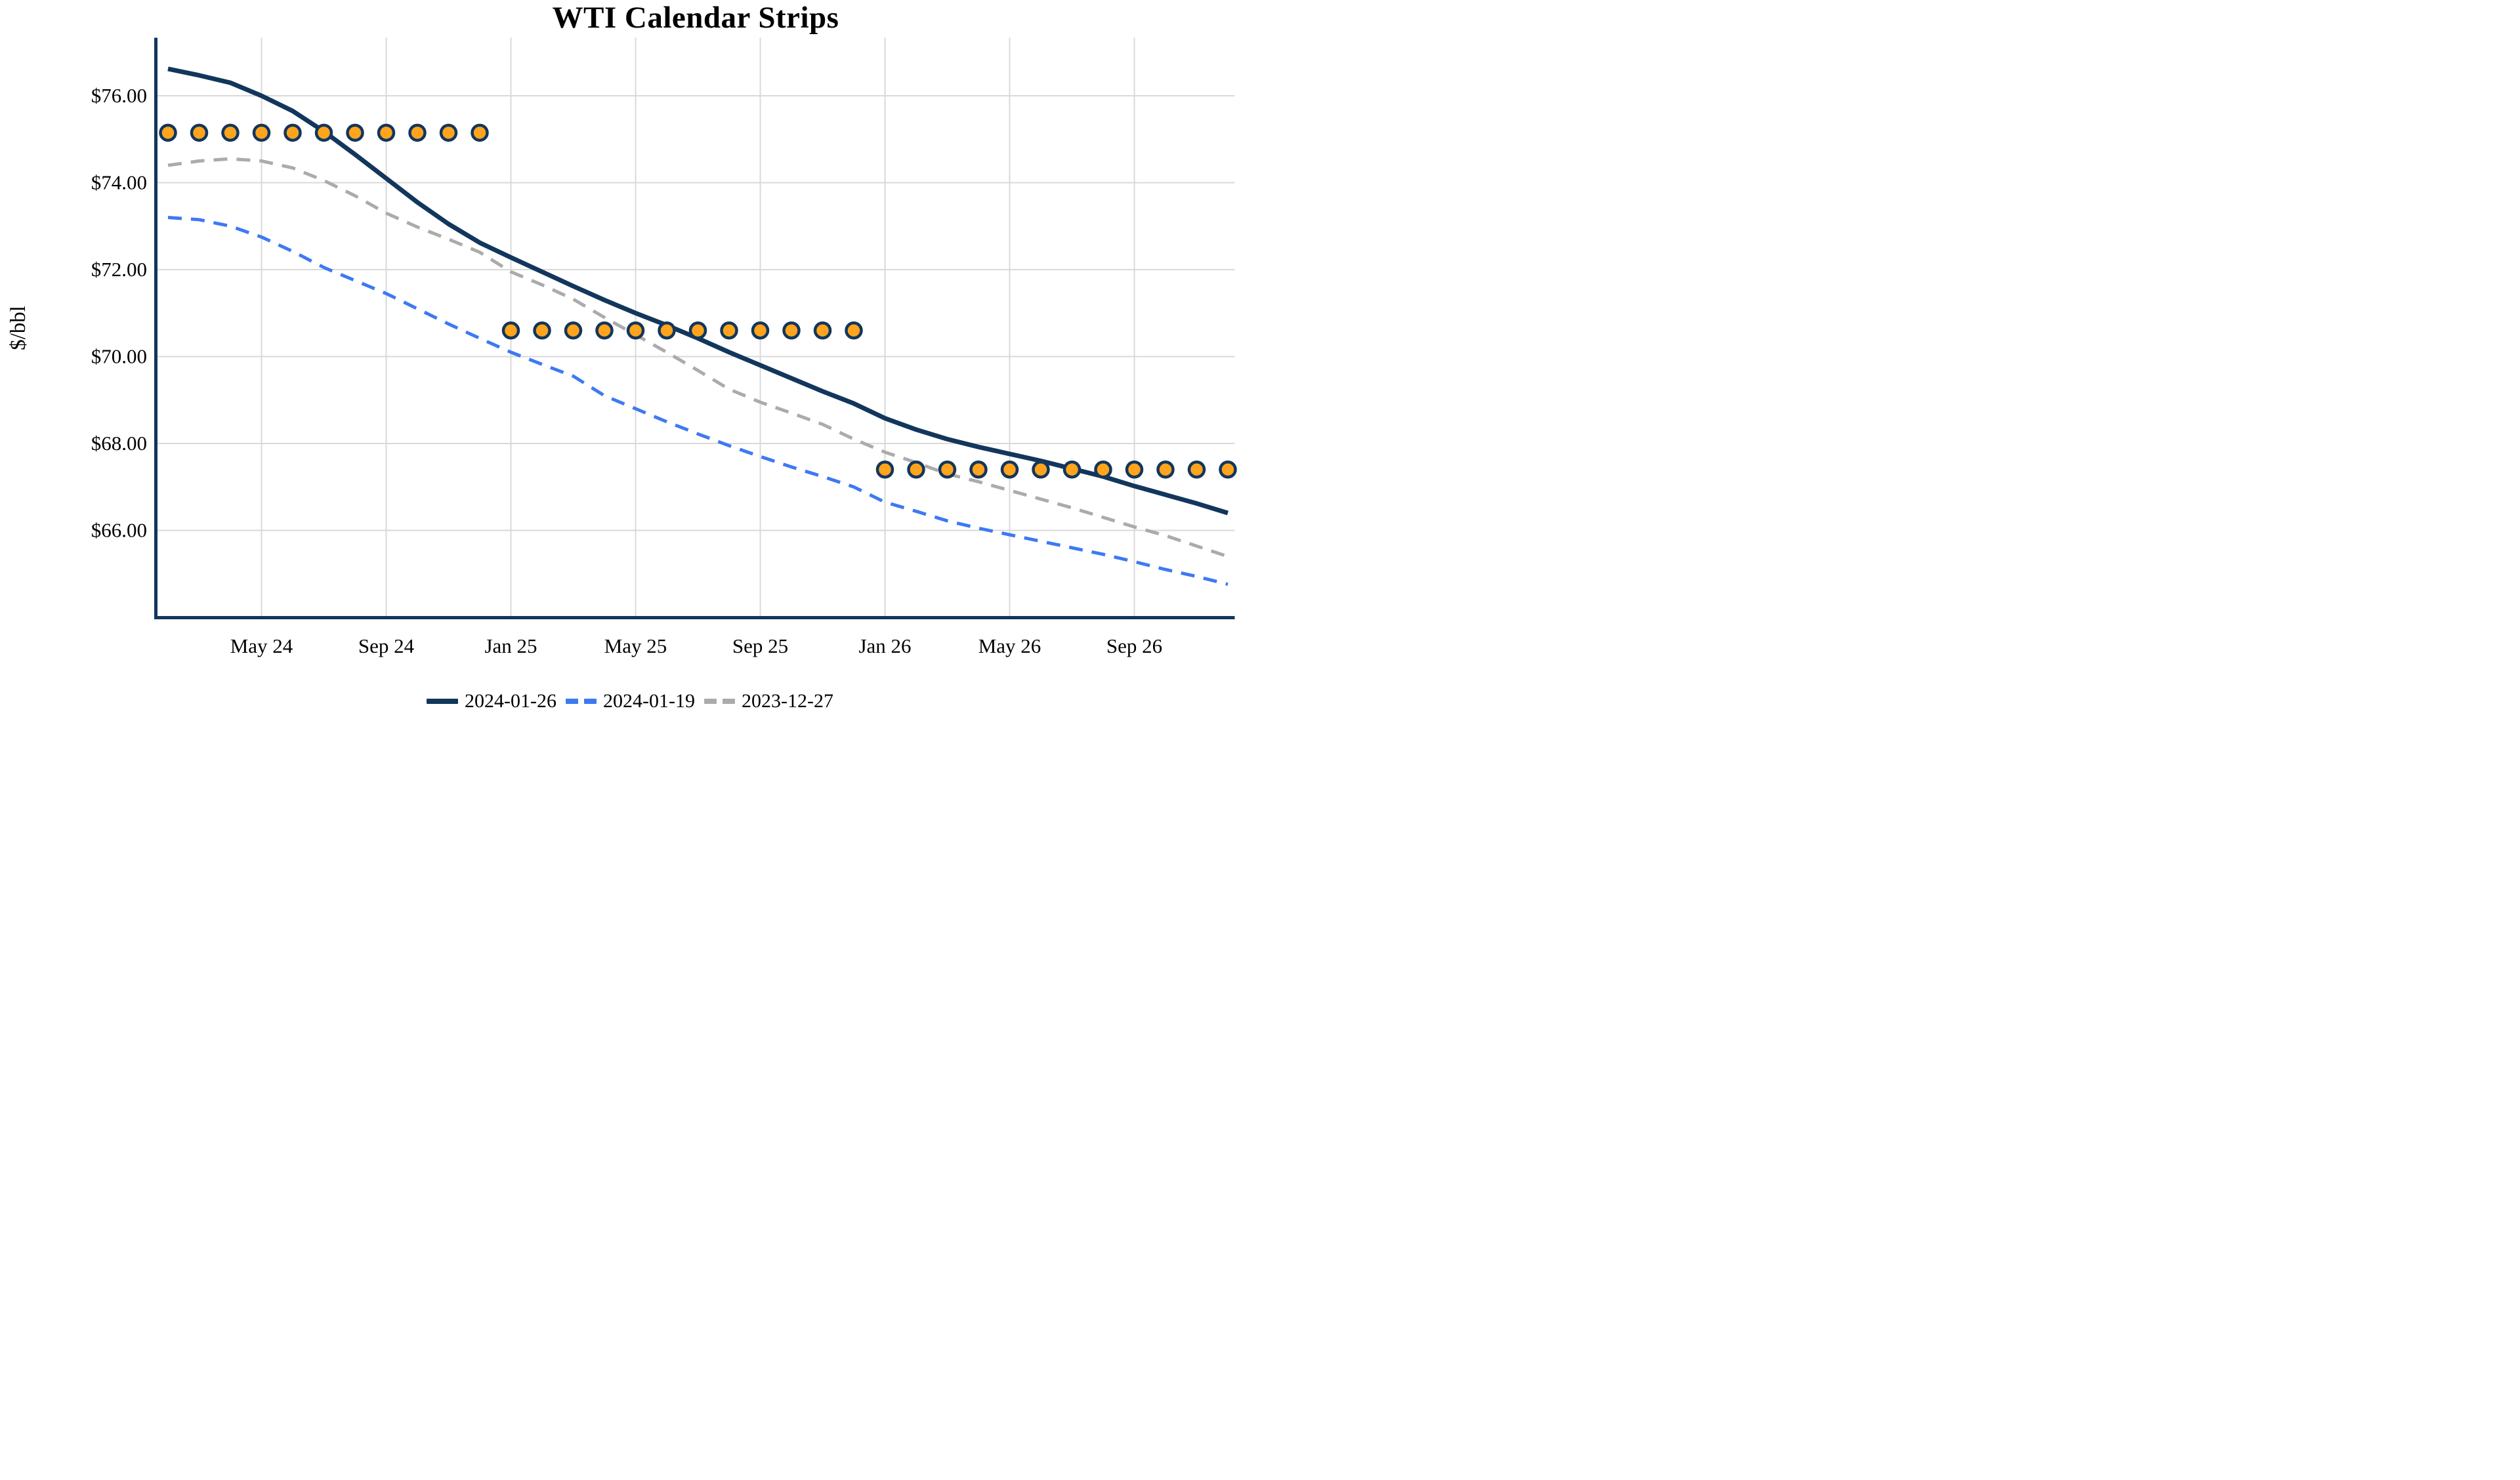 Image resolution: width=2520 pixels, height=1480 pixels. I want to click on y-tick-label: $68.00, so click(119, 443).